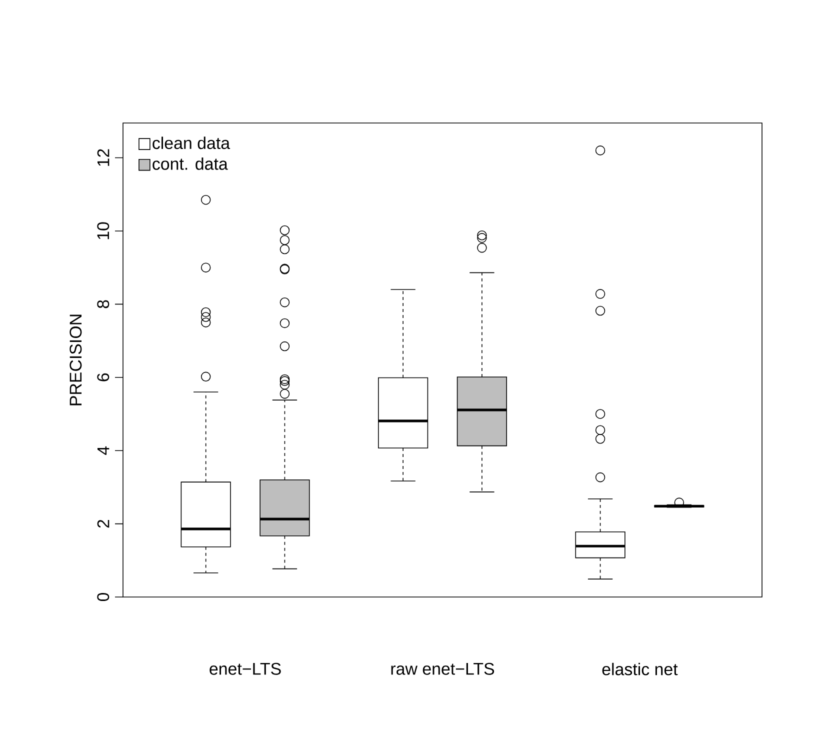  What do you see at coordinates (442, 668) in the screenshot?
I see `x-tick-label: raw enet−LTS` at bounding box center [442, 668].